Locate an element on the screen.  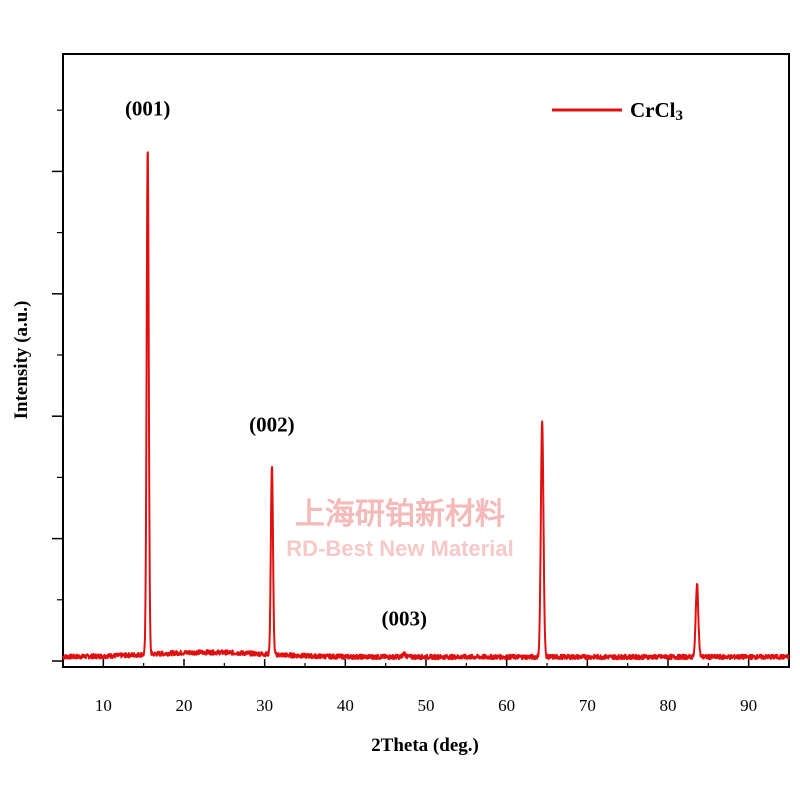
x-tick-label: 20 is located at coordinates (184, 705).